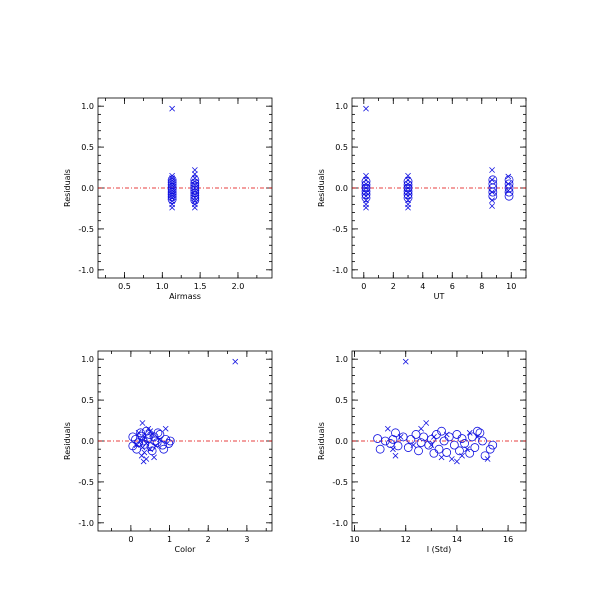  Describe the element at coordinates (130, 539) in the screenshot. I see `x-tick-label: 0` at that location.